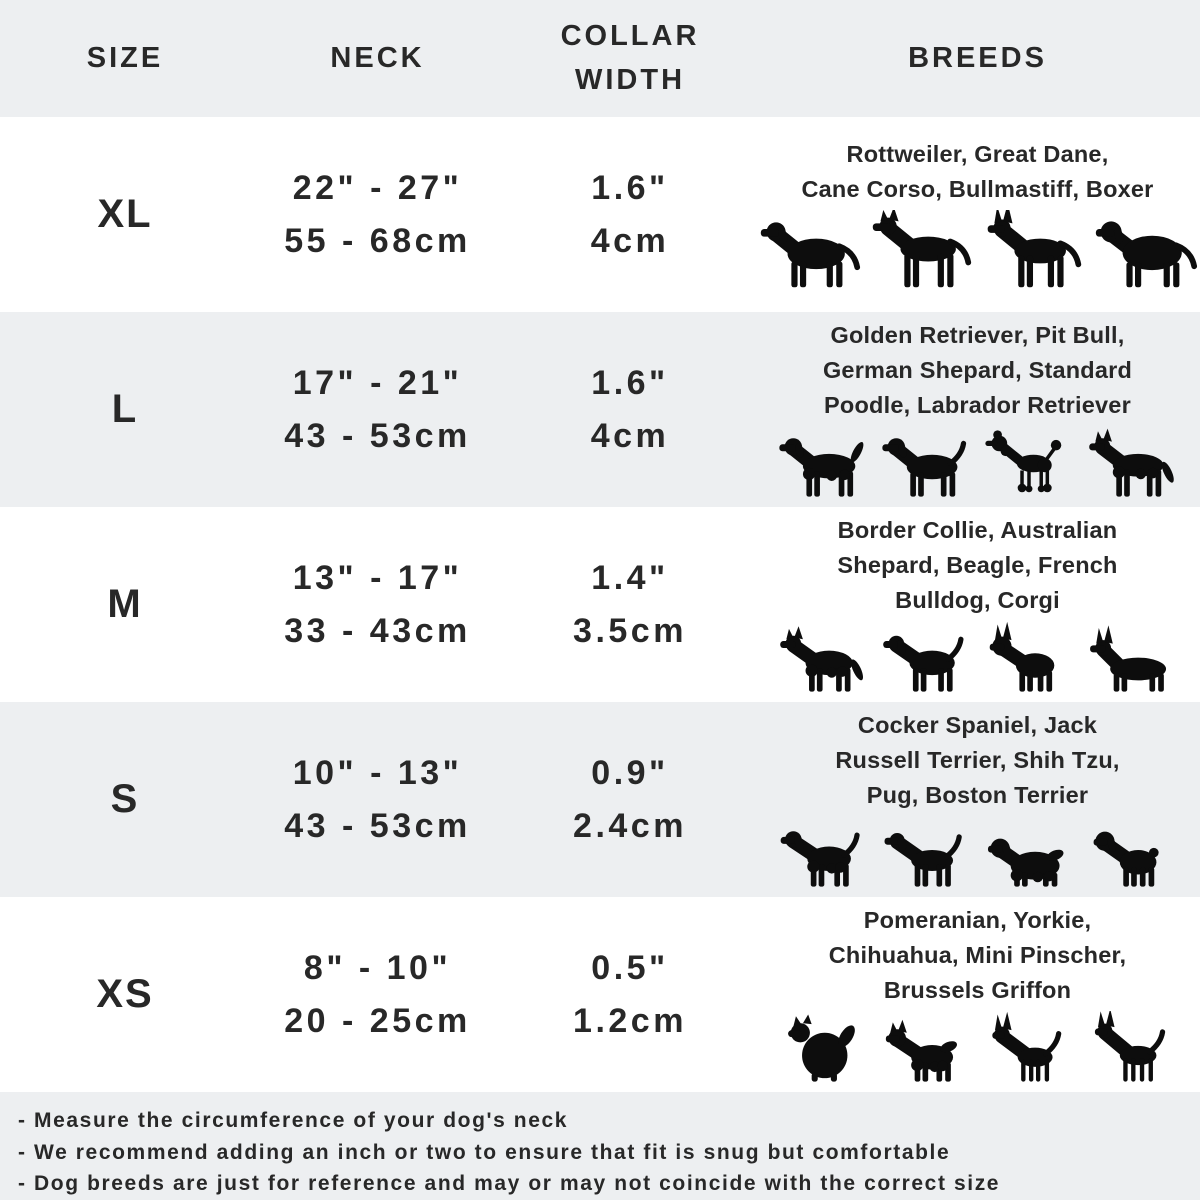 Image resolution: width=1200 pixels, height=1200 pixels. Describe the element at coordinates (823, 1048) in the screenshot. I see `pomeranian-icon` at that location.